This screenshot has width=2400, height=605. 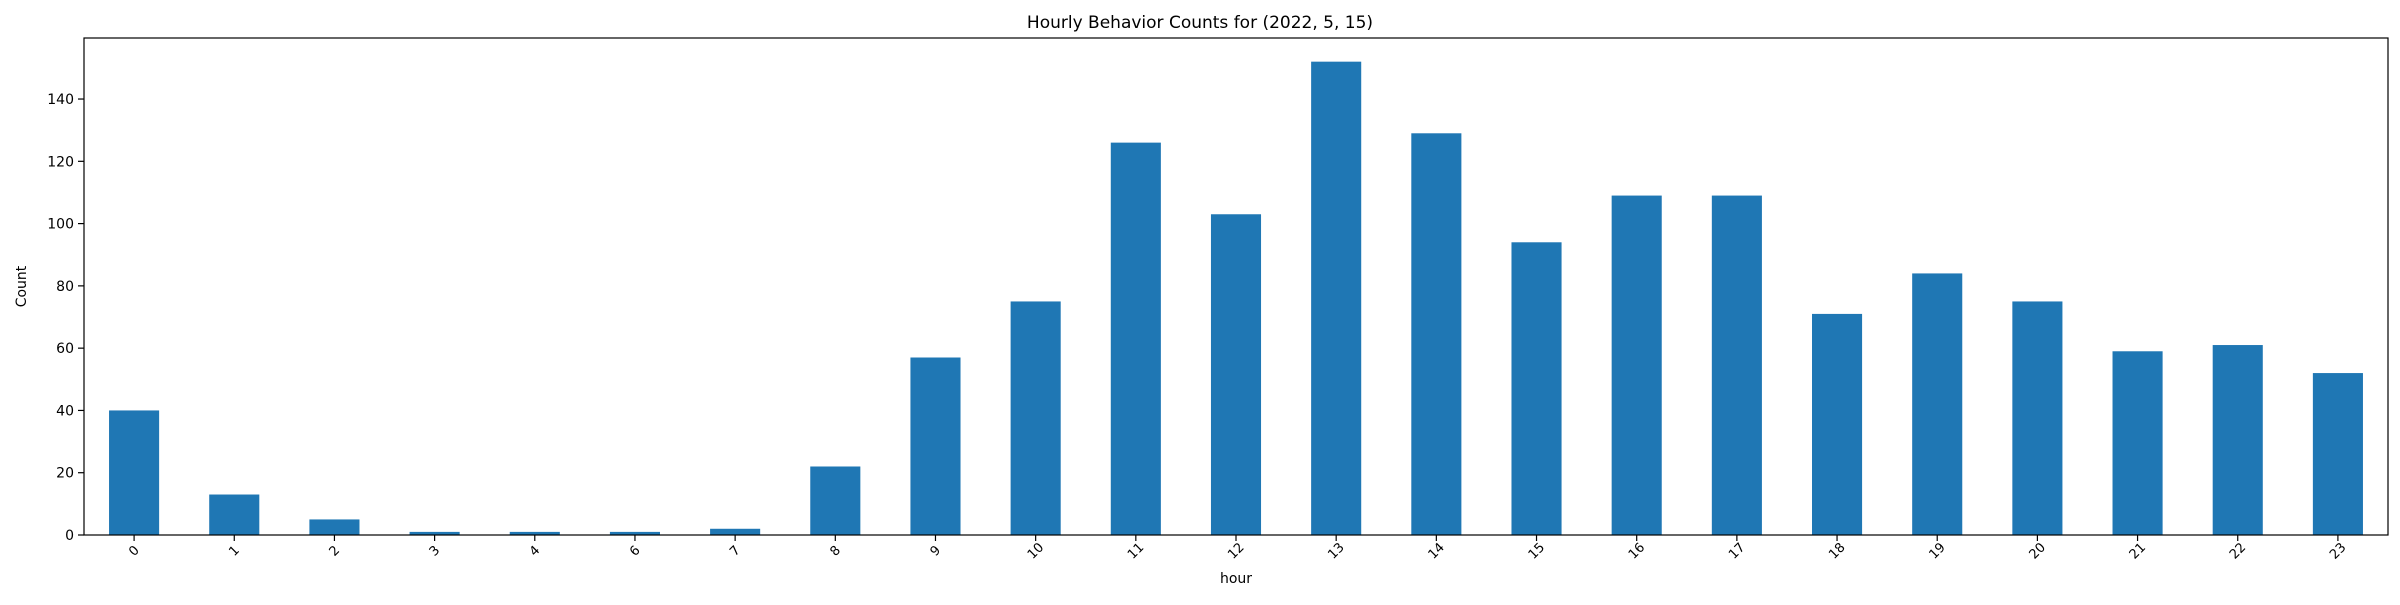 What do you see at coordinates (60, 162) in the screenshot?
I see `y-tick-label: 120` at bounding box center [60, 162].